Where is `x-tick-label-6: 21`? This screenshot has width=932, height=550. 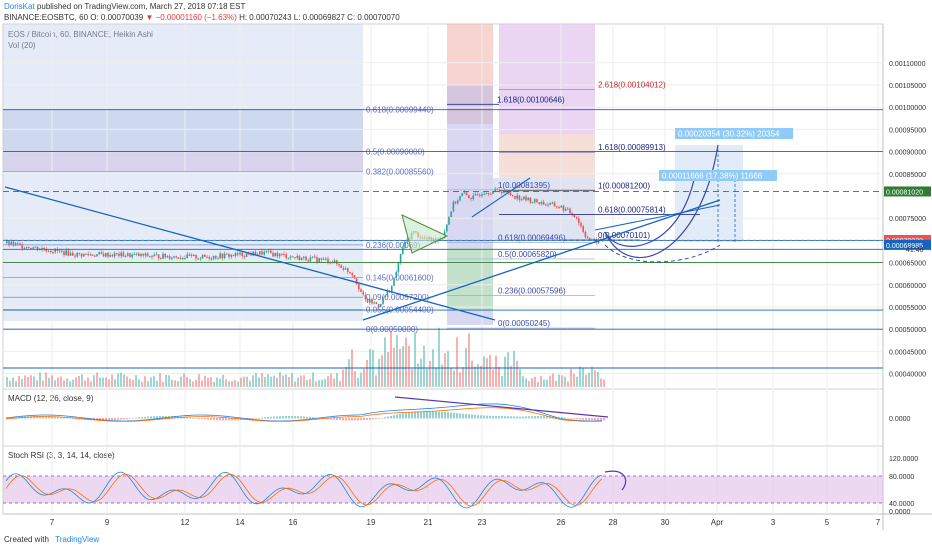
x-tick-label-6: 21 is located at coordinates (428, 522).